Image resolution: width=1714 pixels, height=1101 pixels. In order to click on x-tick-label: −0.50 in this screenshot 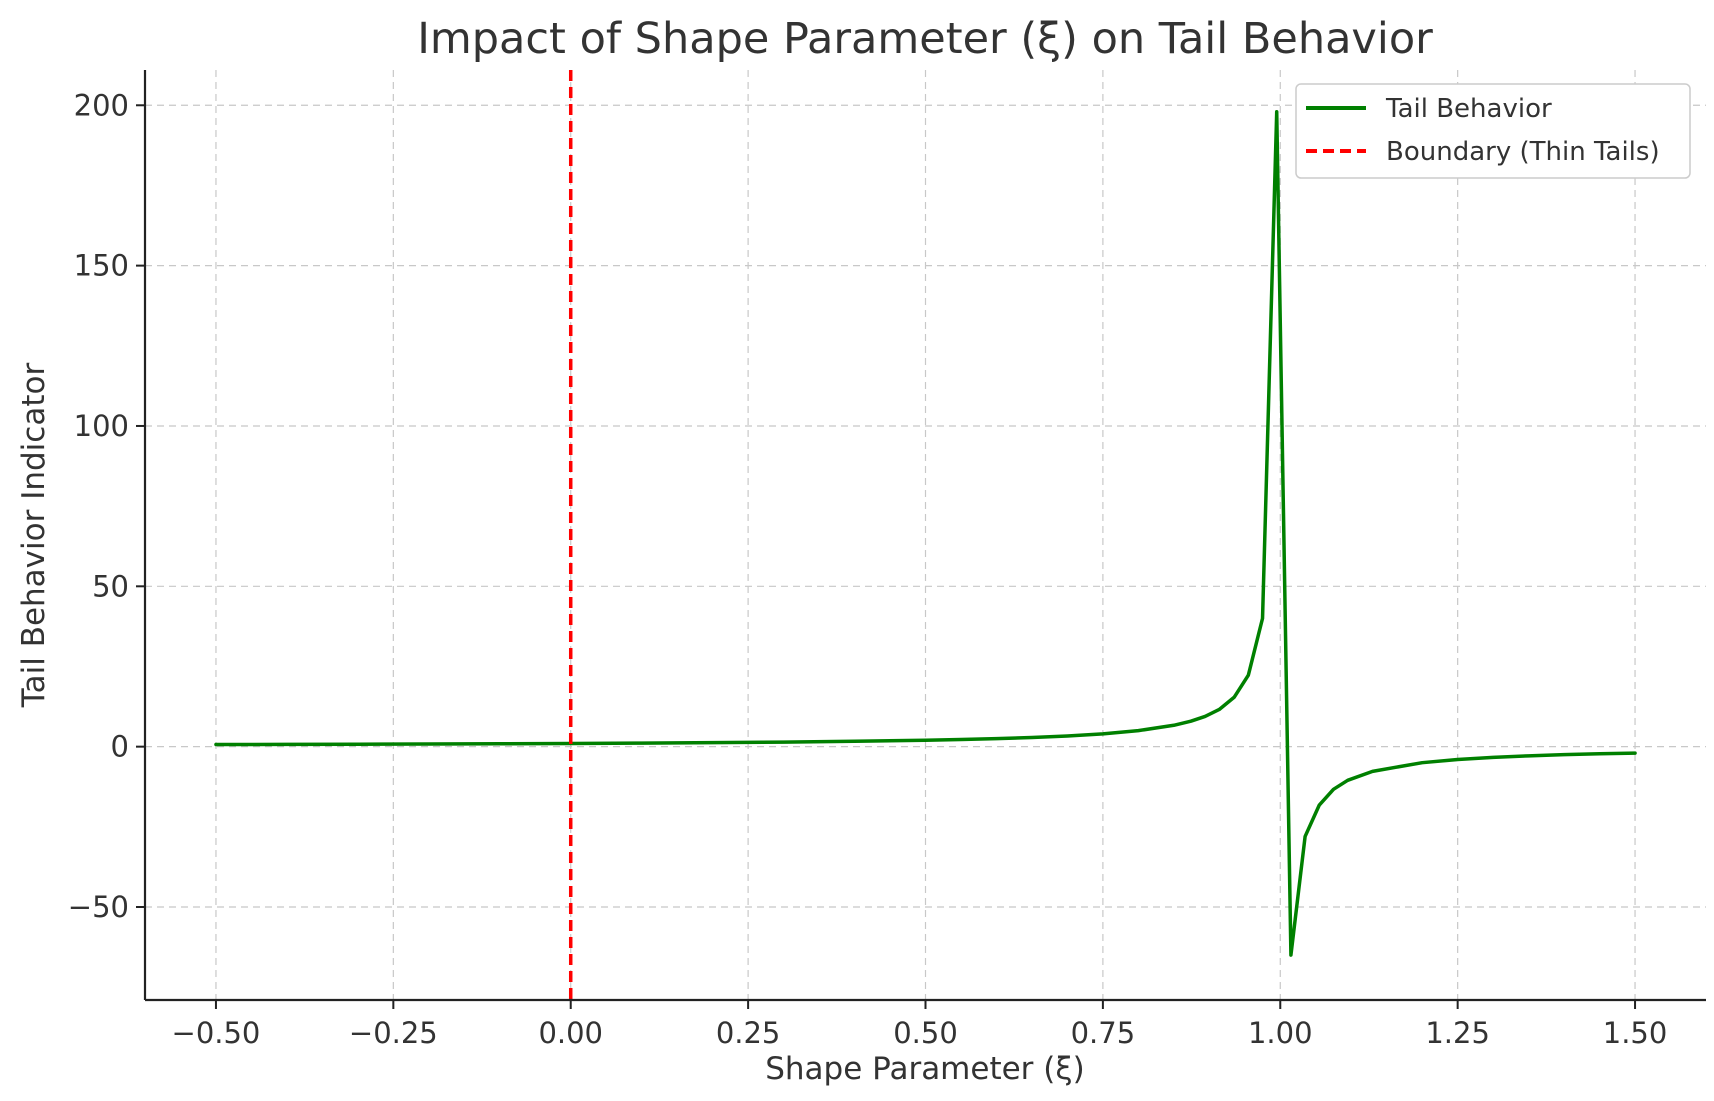, I will do `click(216, 1033)`.